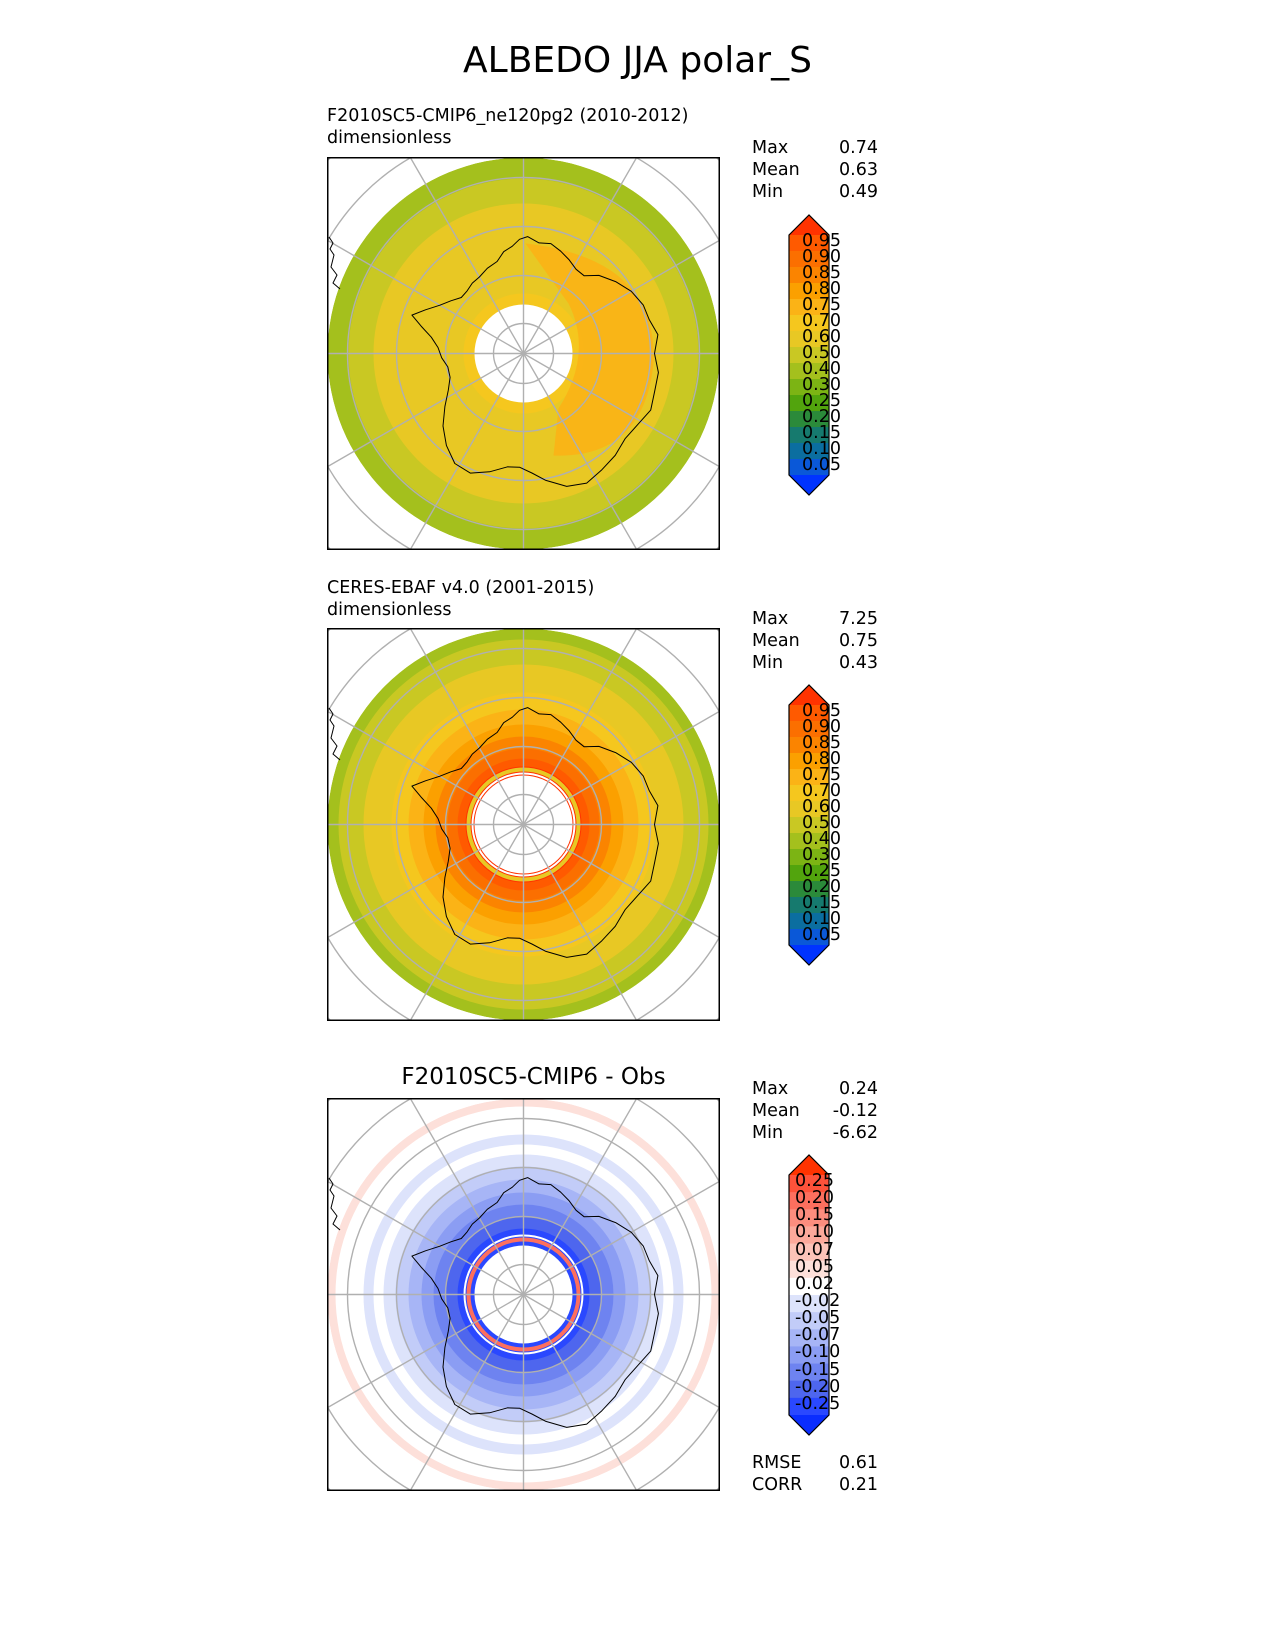 Image resolution: width=1275 pixels, height=1650 pixels. I want to click on polar-map-svg, so click(523, 824).